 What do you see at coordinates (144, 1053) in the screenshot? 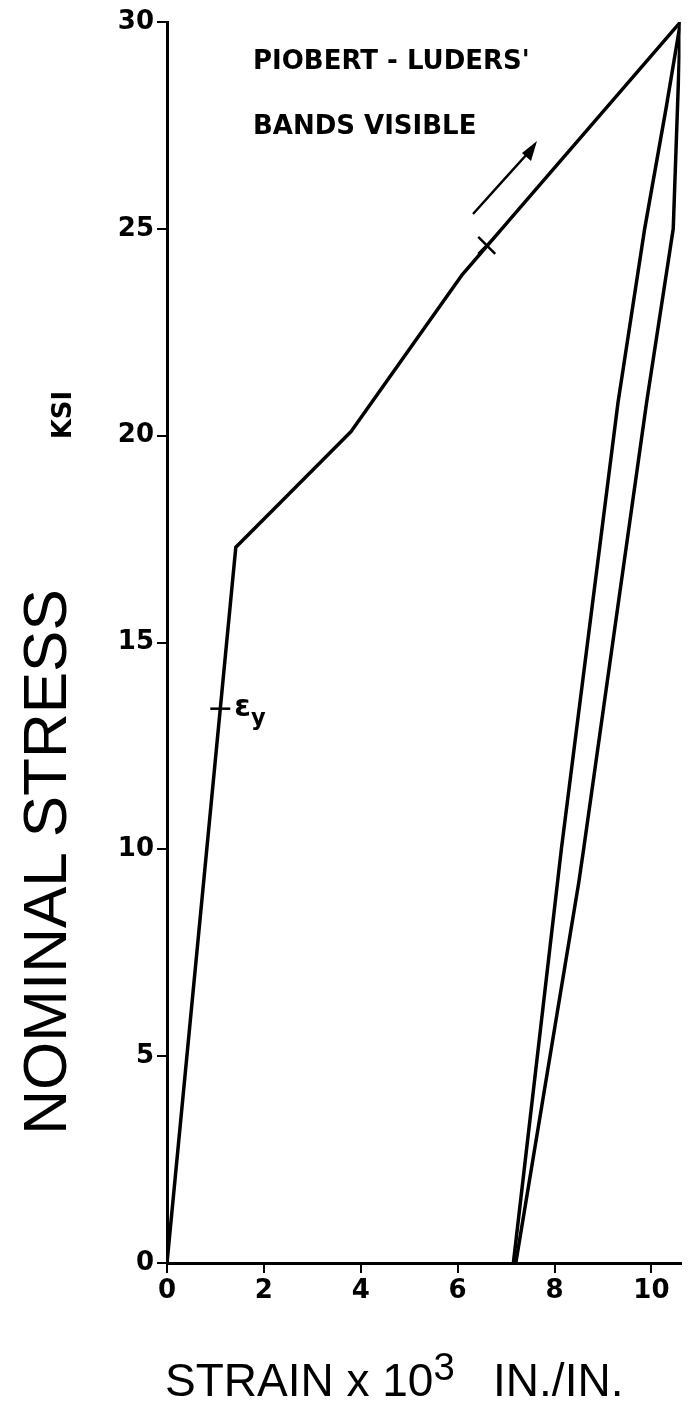
I see `y-tick-label: 5` at bounding box center [144, 1053].